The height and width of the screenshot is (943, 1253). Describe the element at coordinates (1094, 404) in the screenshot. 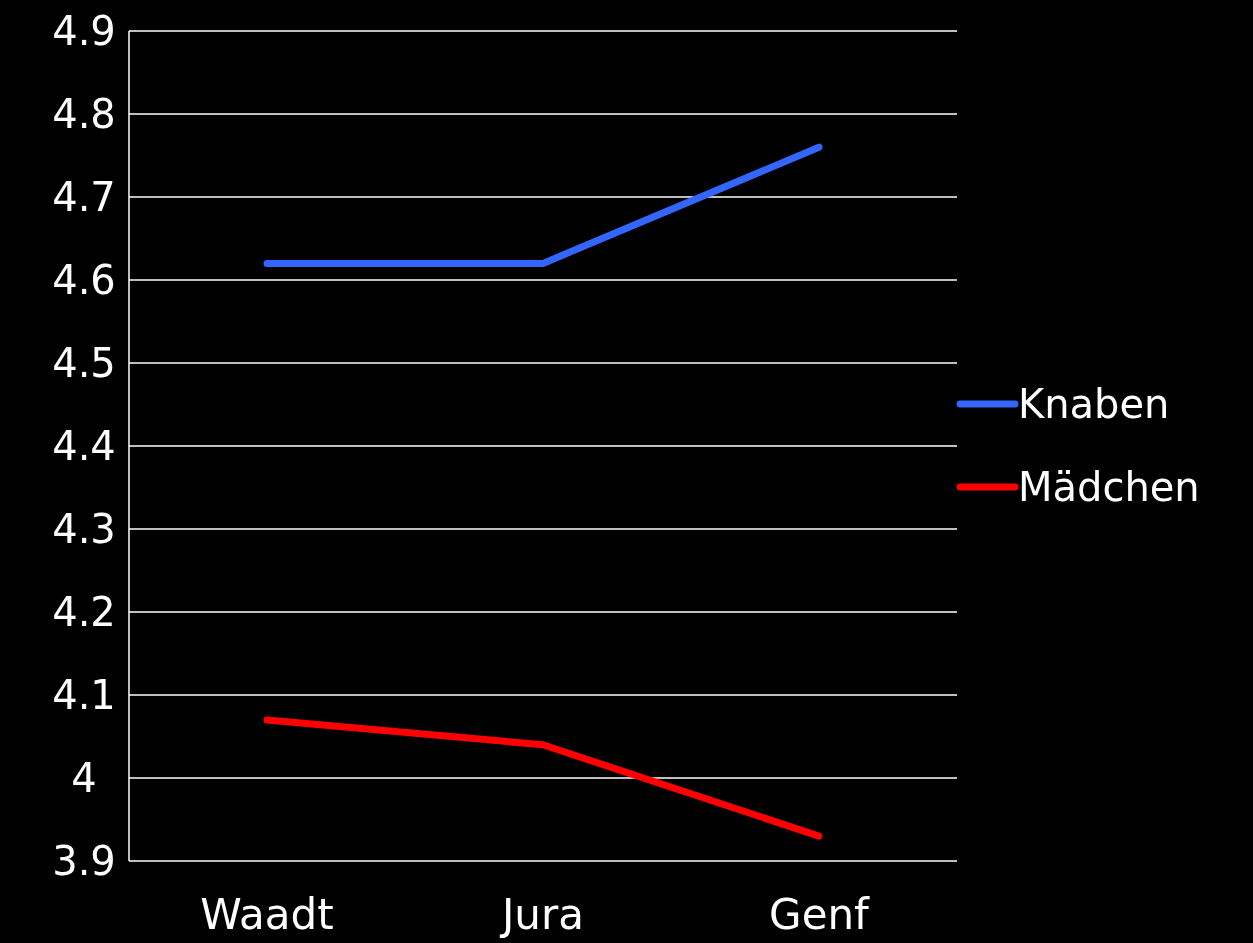

I see `legend-label: Knaben` at that location.